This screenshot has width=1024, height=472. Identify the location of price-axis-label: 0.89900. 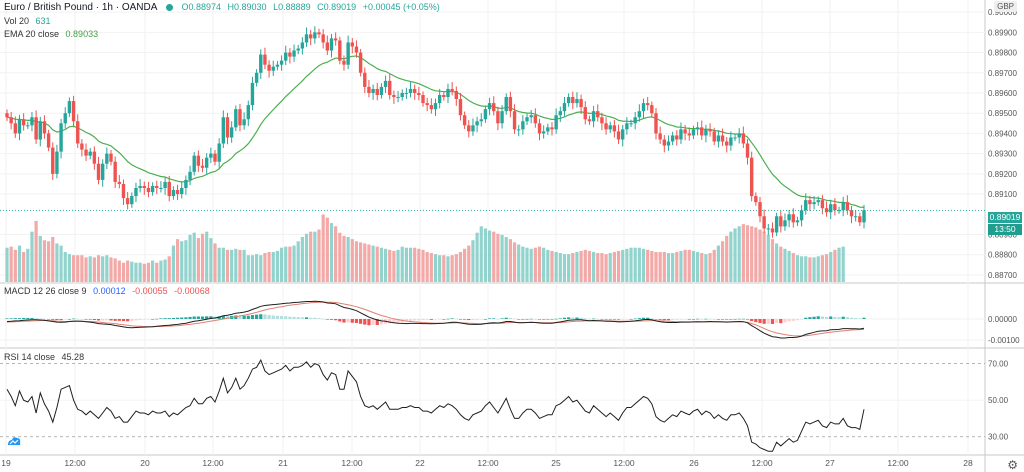
(1002, 32).